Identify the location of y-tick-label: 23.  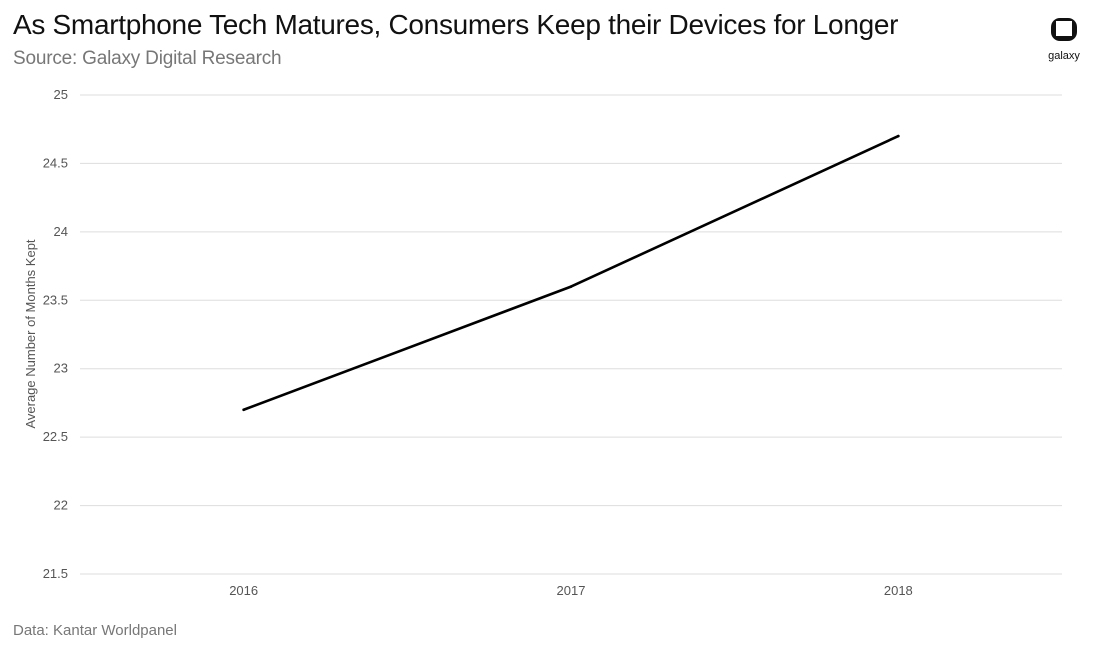
(61, 368).